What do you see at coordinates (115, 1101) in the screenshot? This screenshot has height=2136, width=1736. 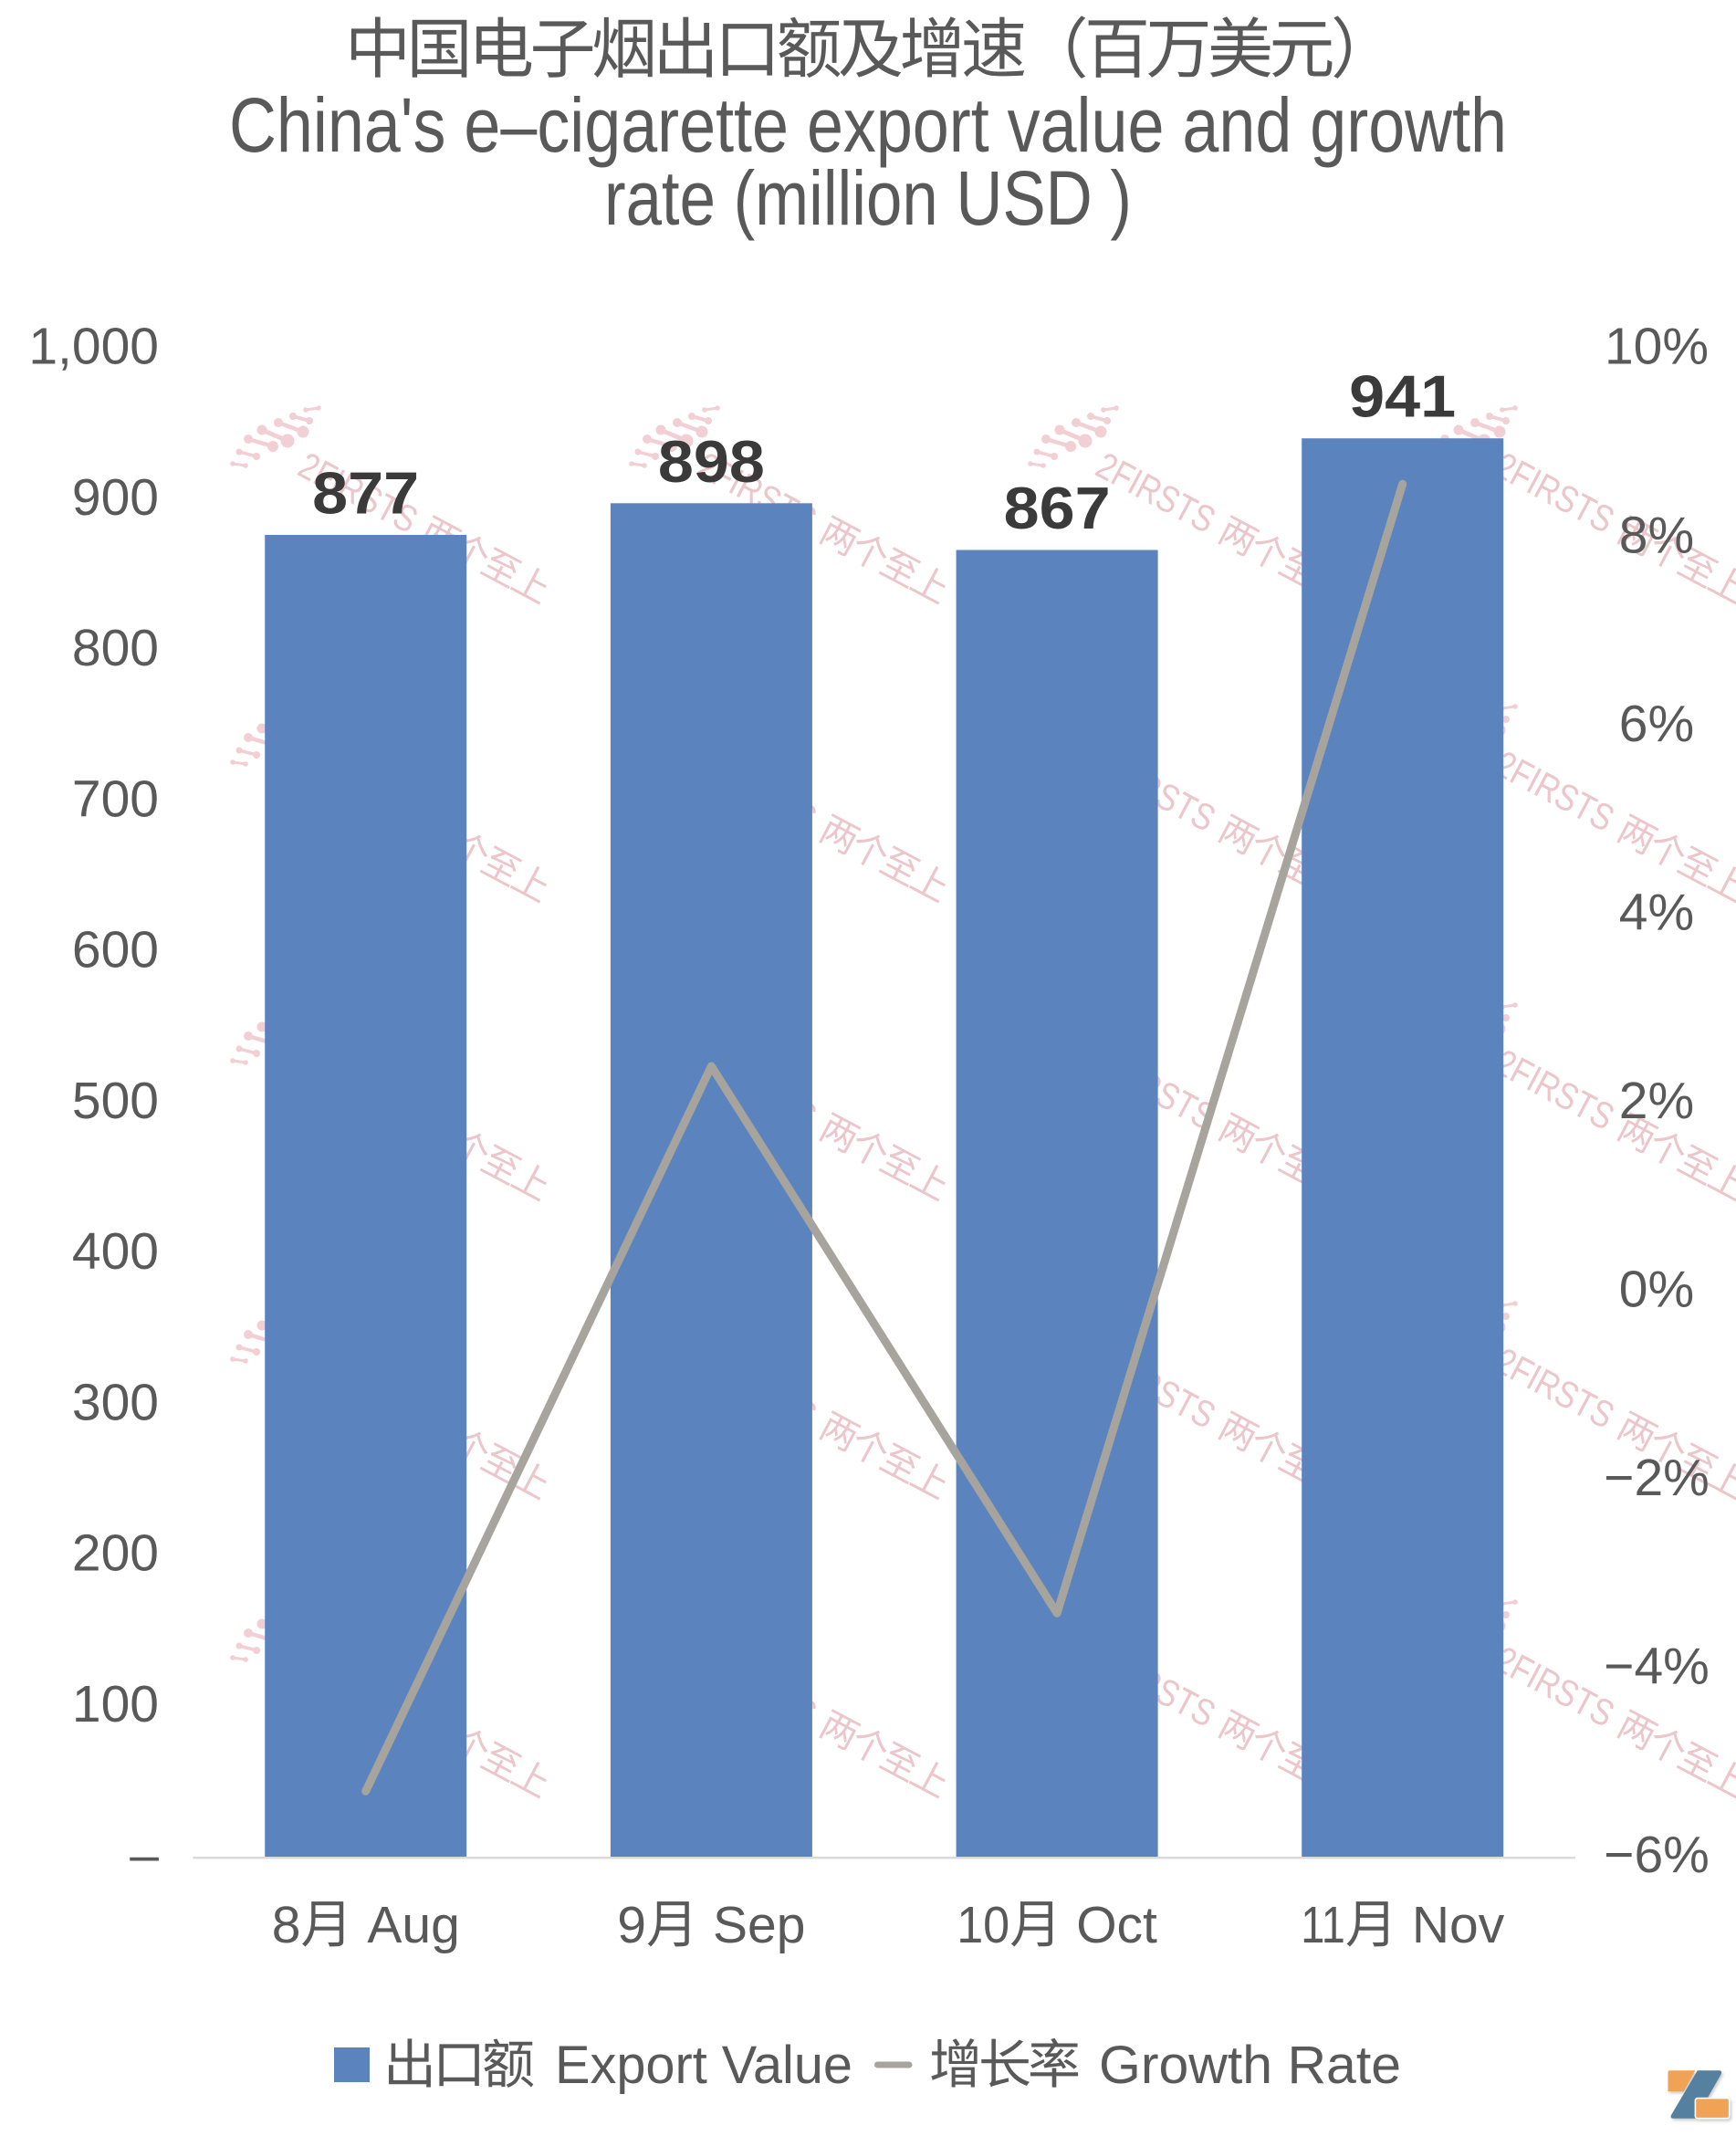 I see `svg-text: 500` at bounding box center [115, 1101].